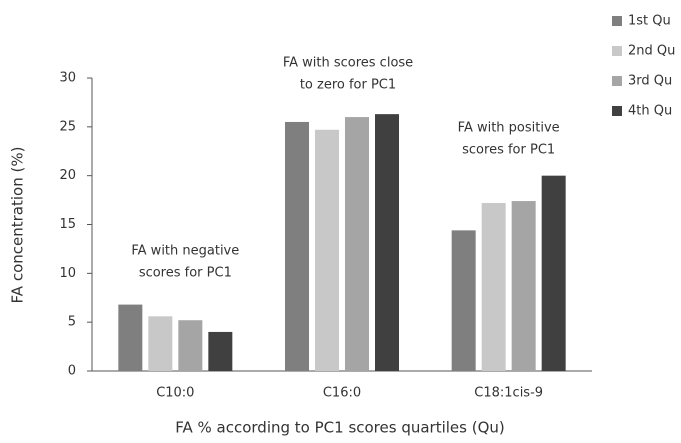 This screenshot has height=443, width=681. What do you see at coordinates (72, 322) in the screenshot?
I see `y-tick-label: 5` at bounding box center [72, 322].